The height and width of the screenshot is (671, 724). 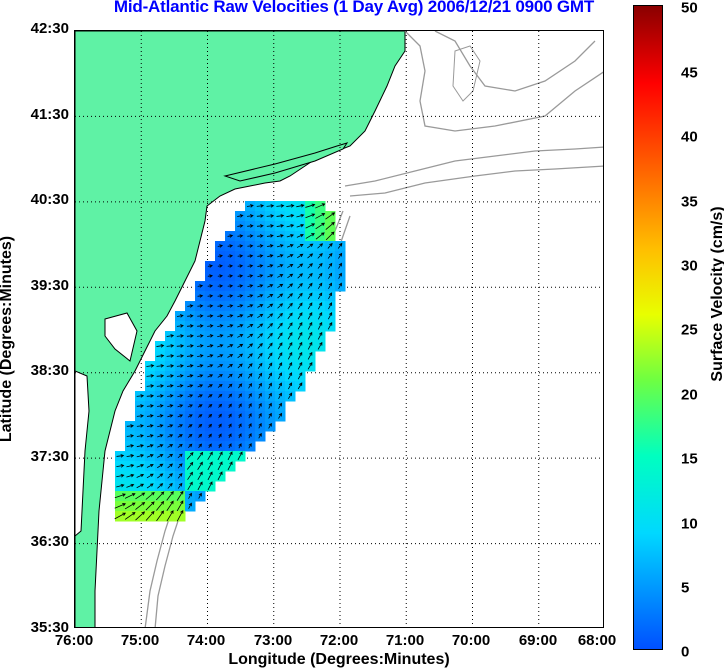 What do you see at coordinates (49, 370) in the screenshot?
I see `lat-tick-3830: 38:30` at bounding box center [49, 370].